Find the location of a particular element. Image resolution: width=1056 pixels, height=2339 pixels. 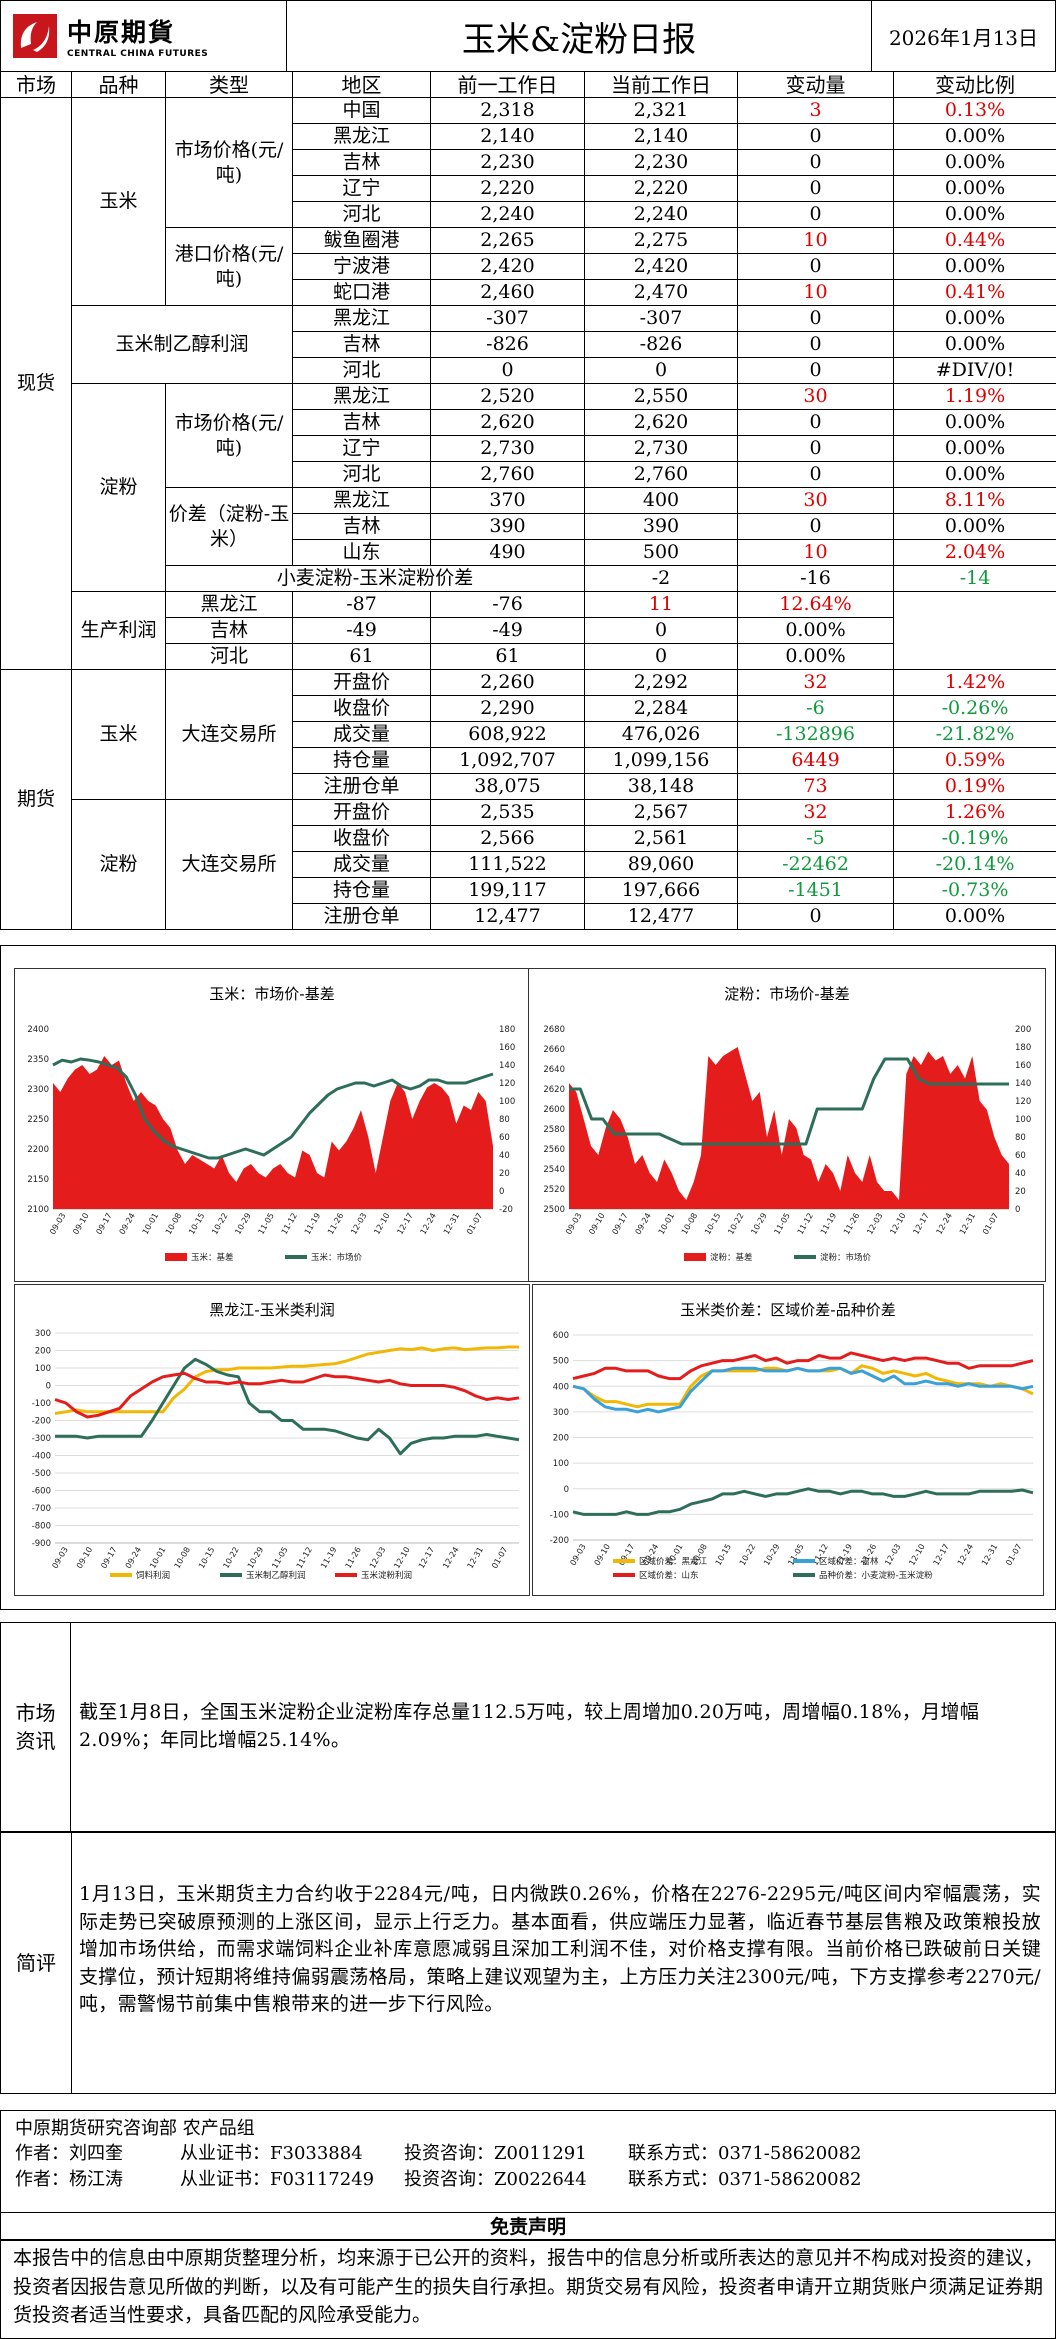

x-tick-label: 11-12 is located at coordinates (805, 1223).